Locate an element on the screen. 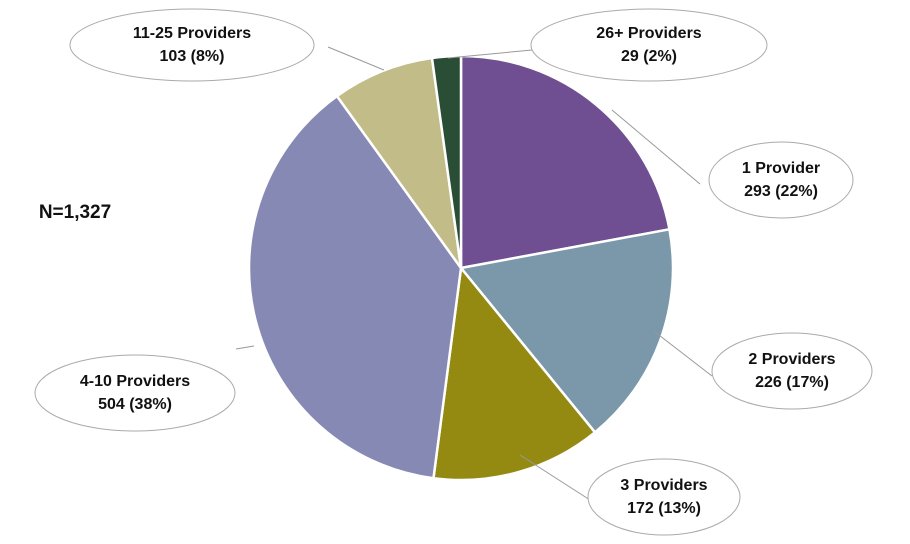 The height and width of the screenshot is (544, 910). value-label: 504 (38%) is located at coordinates (135, 404).